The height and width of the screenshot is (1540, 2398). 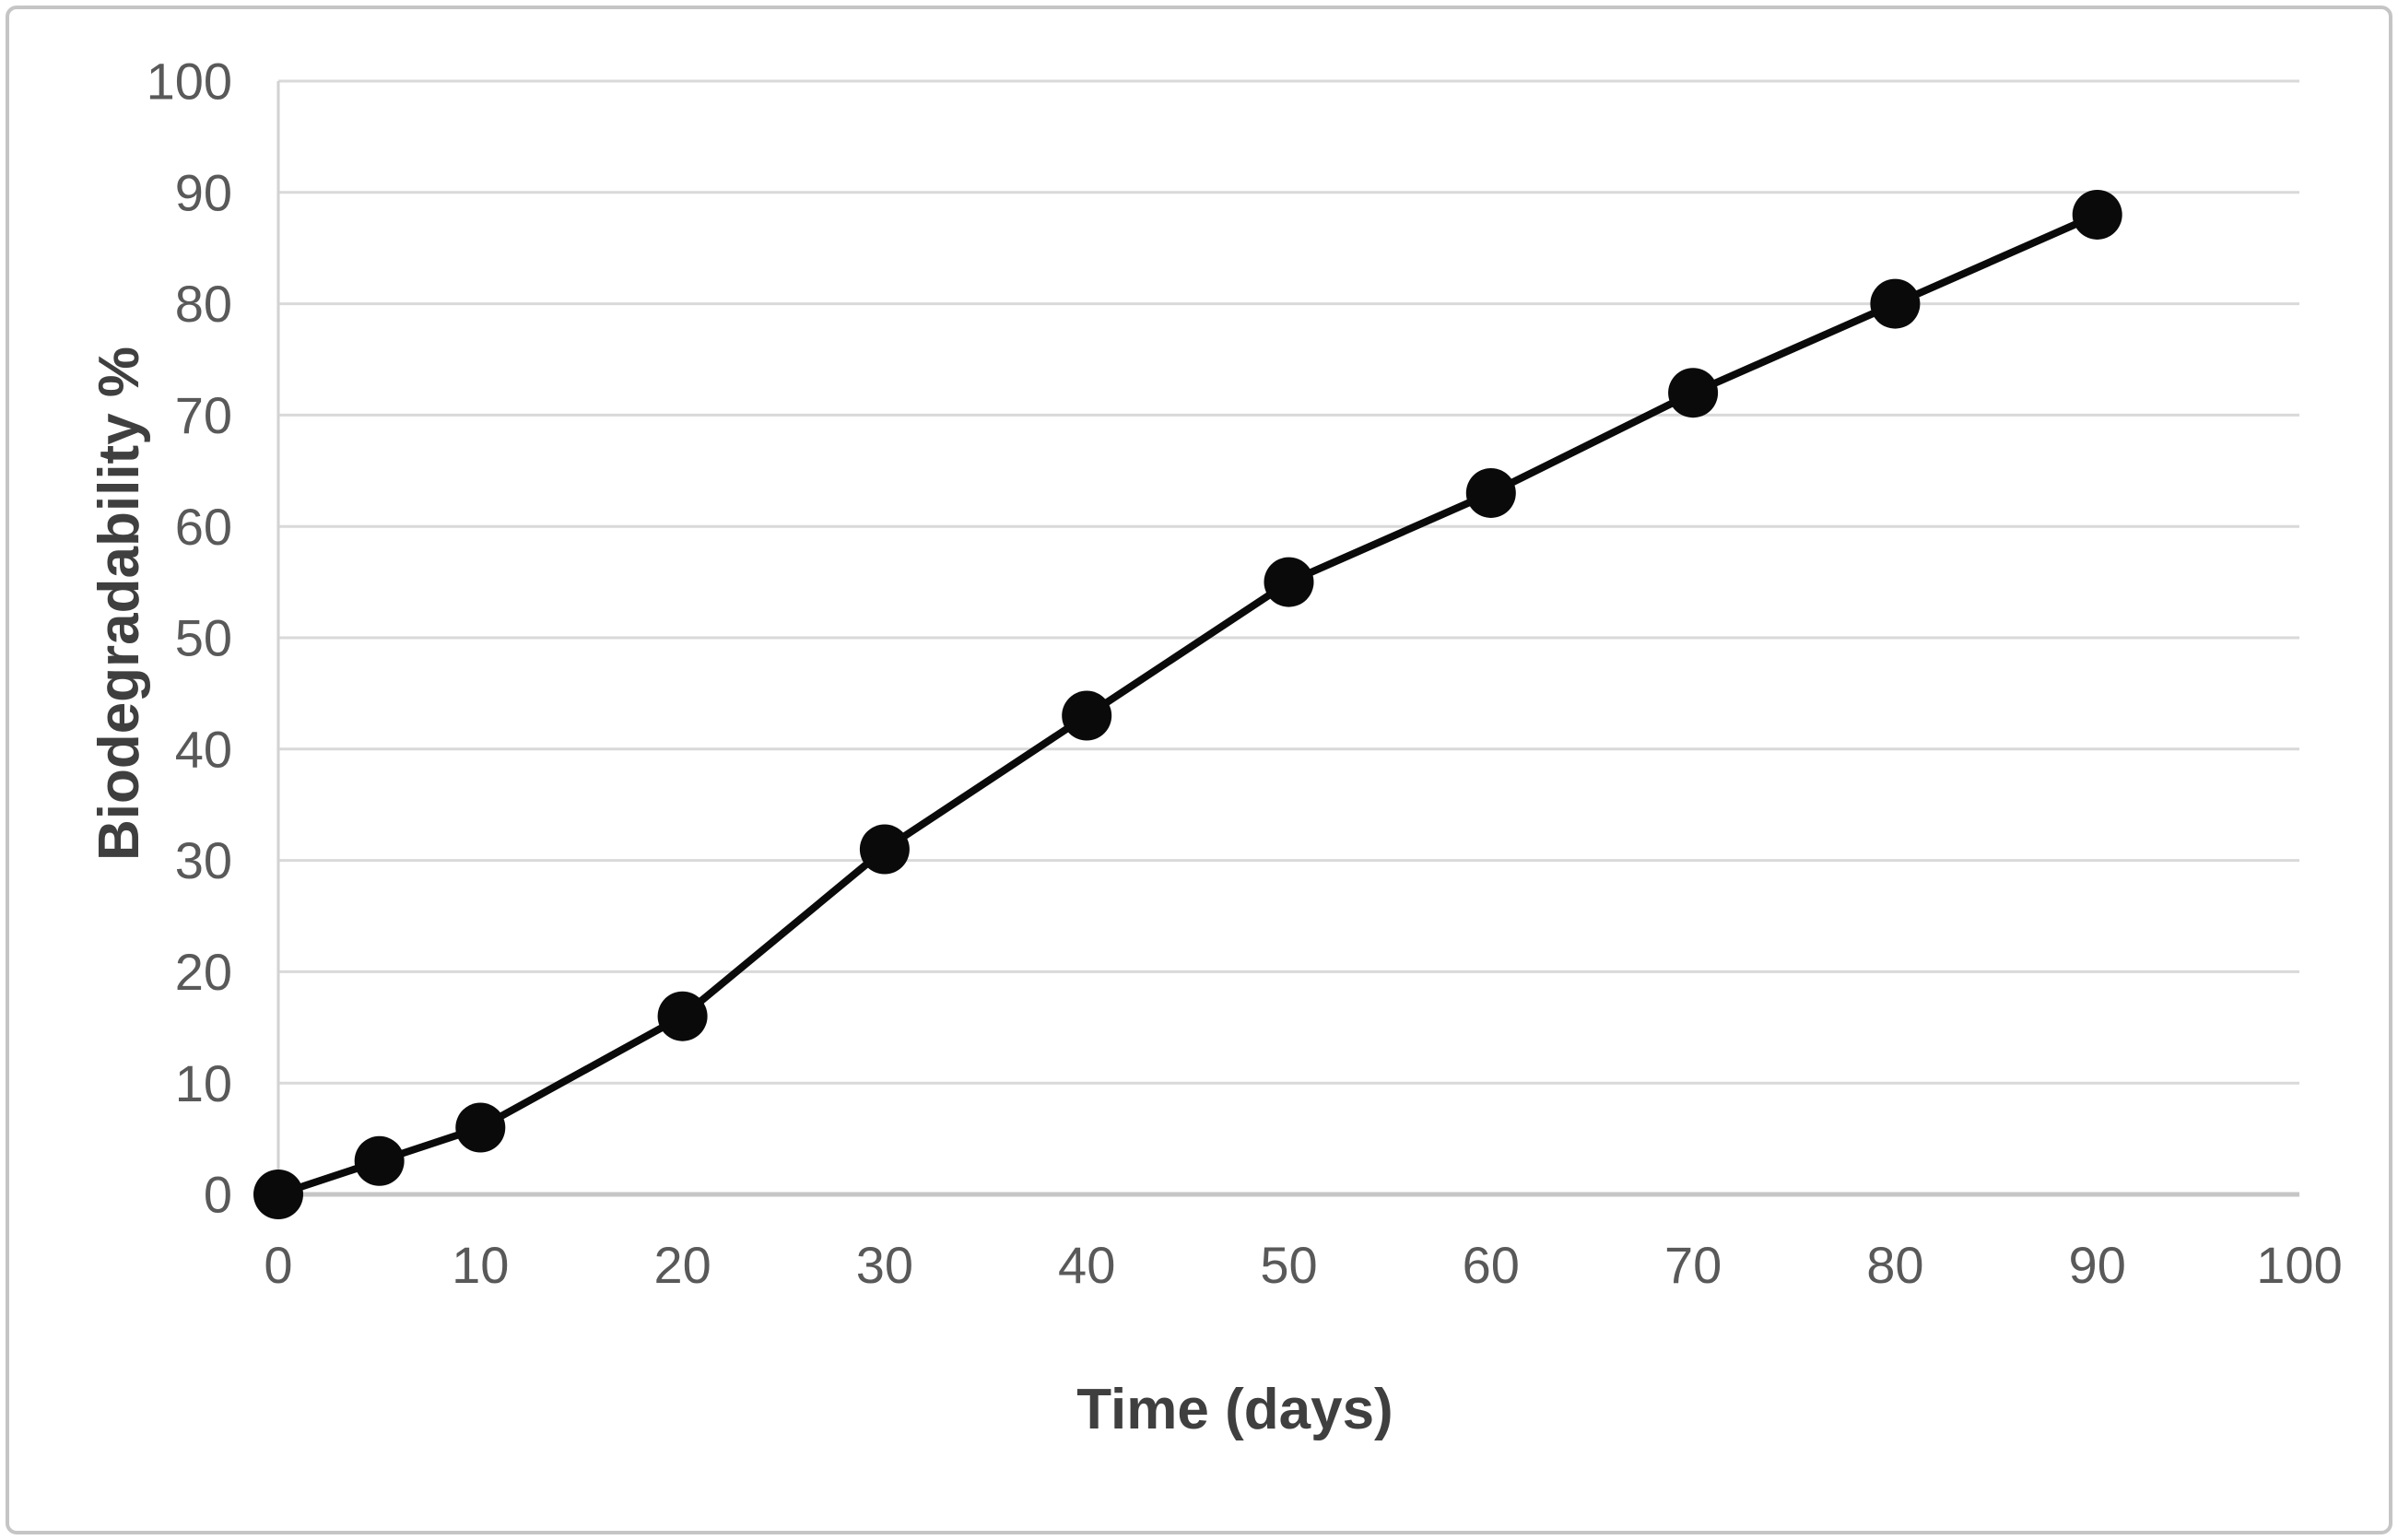 I want to click on x-axis-tick-labels: 0 10 20 30 40 50 60 70 80 90 100, so click(x=1303, y=1265).